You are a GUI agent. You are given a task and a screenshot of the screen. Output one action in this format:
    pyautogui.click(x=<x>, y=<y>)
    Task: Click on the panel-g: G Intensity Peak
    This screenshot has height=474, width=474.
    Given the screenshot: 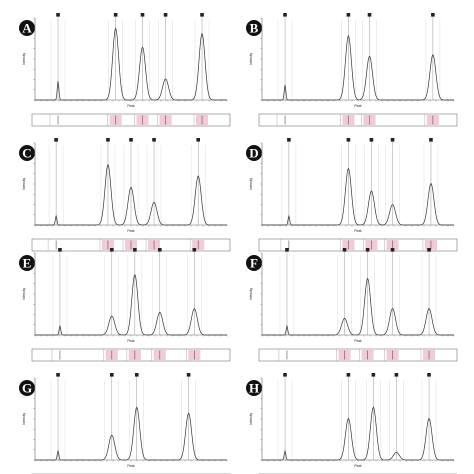 What is the action you would take?
    pyautogui.click(x=125, y=423)
    